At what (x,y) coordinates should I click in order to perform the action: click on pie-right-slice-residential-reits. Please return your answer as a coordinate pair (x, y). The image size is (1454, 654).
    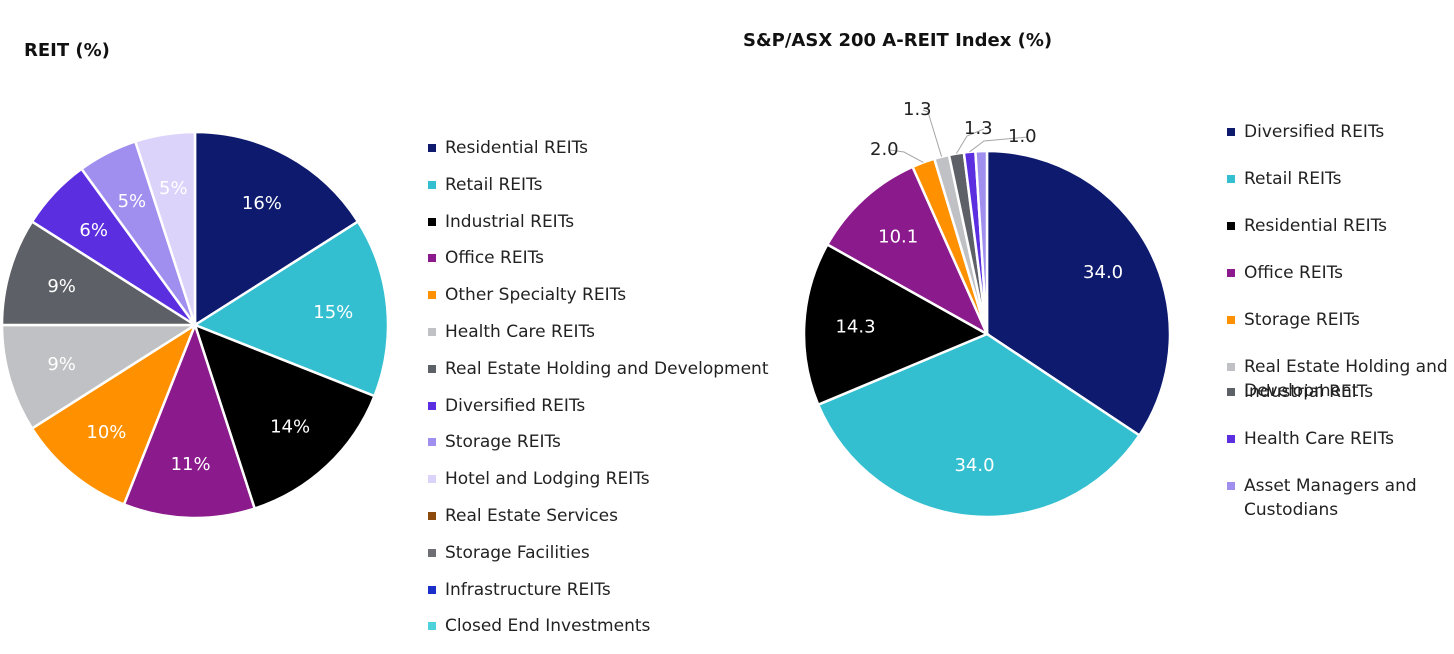
    Looking at the image, I should click on (896, 324).